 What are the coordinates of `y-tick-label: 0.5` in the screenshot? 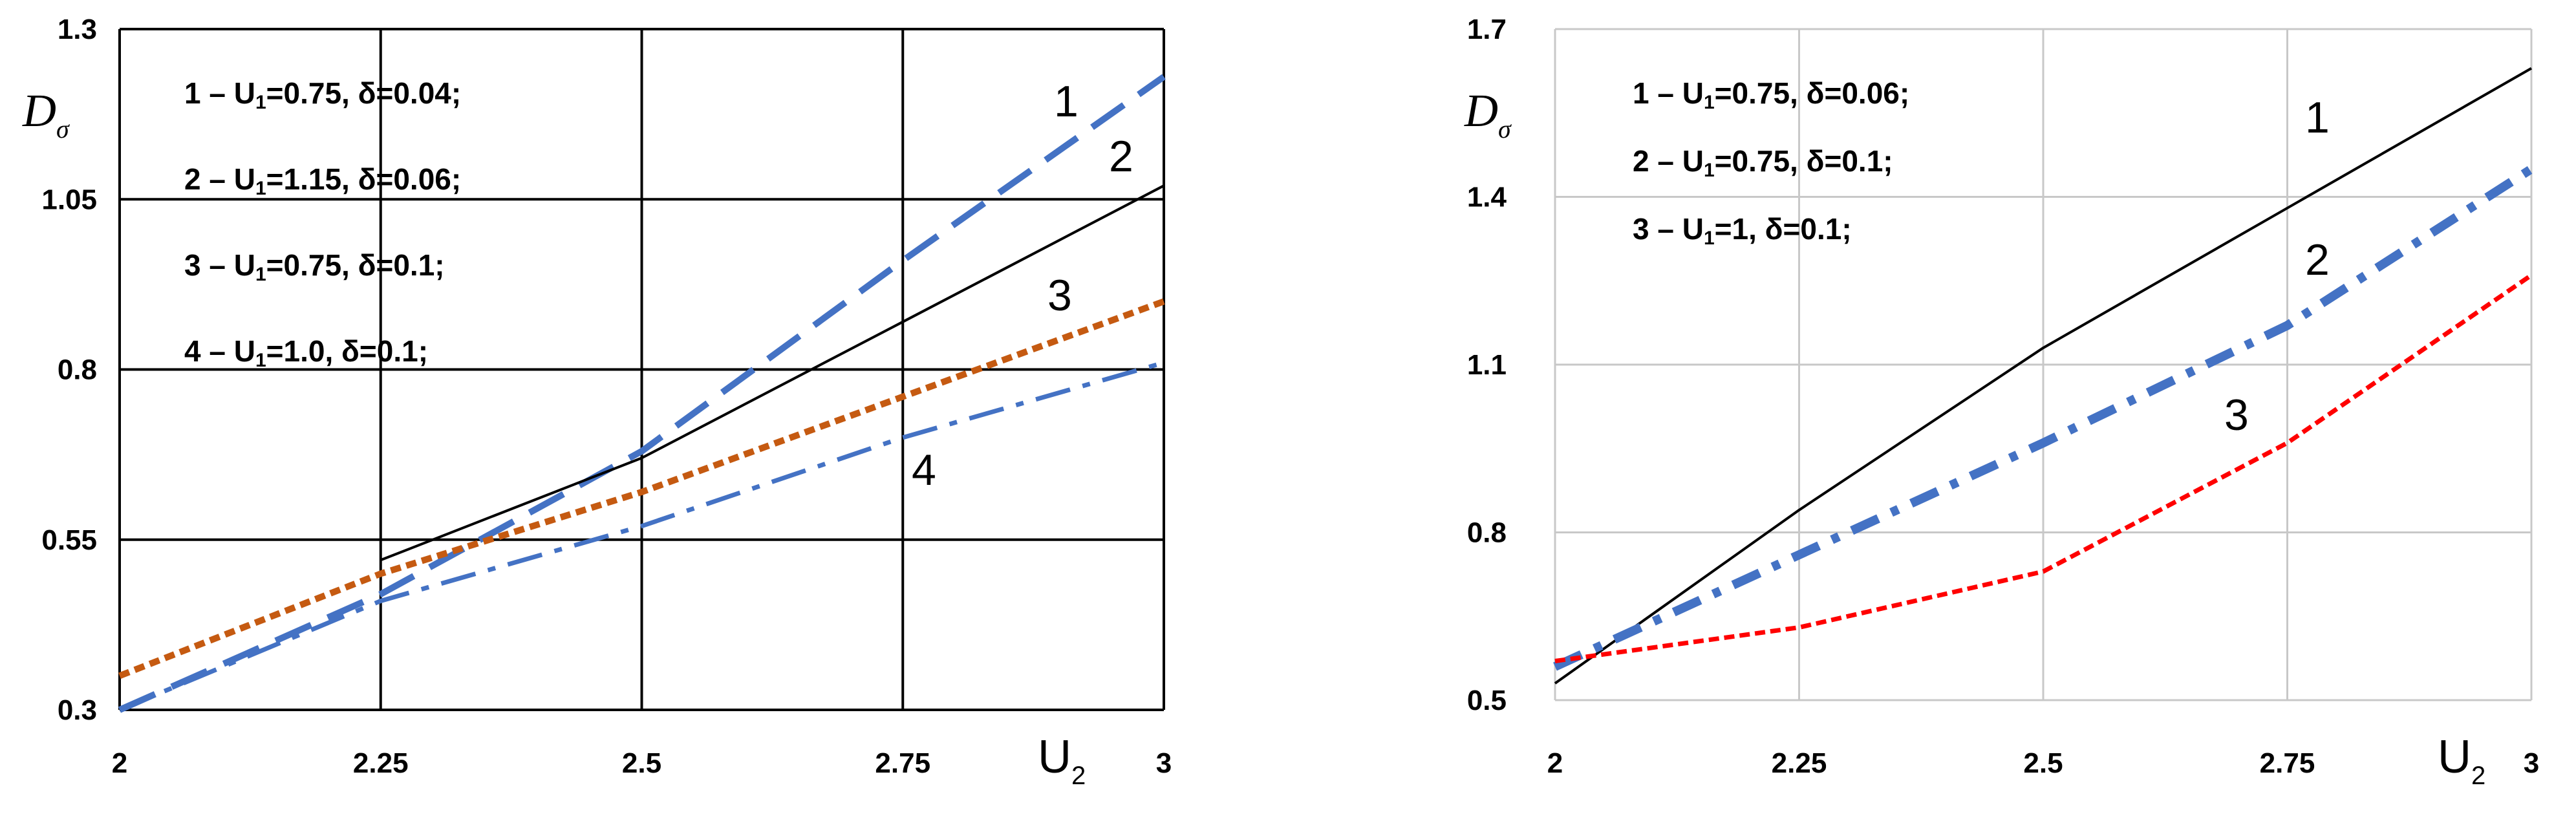 It's located at (1487, 700).